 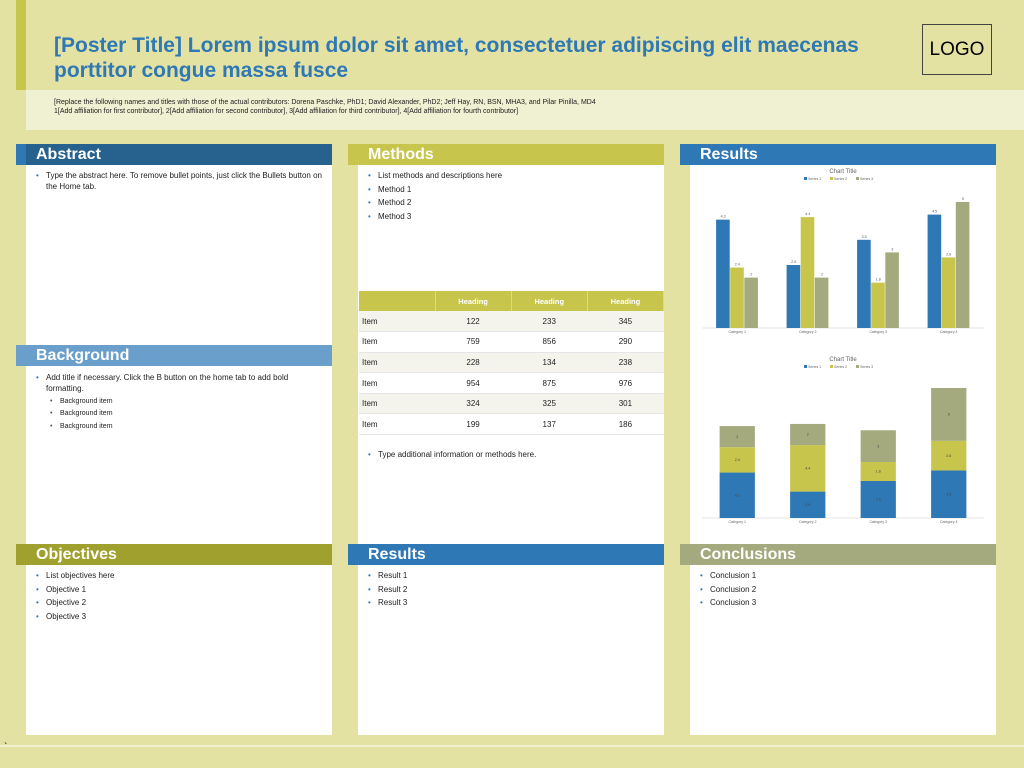 I want to click on table-cell: 134, so click(x=549, y=363).